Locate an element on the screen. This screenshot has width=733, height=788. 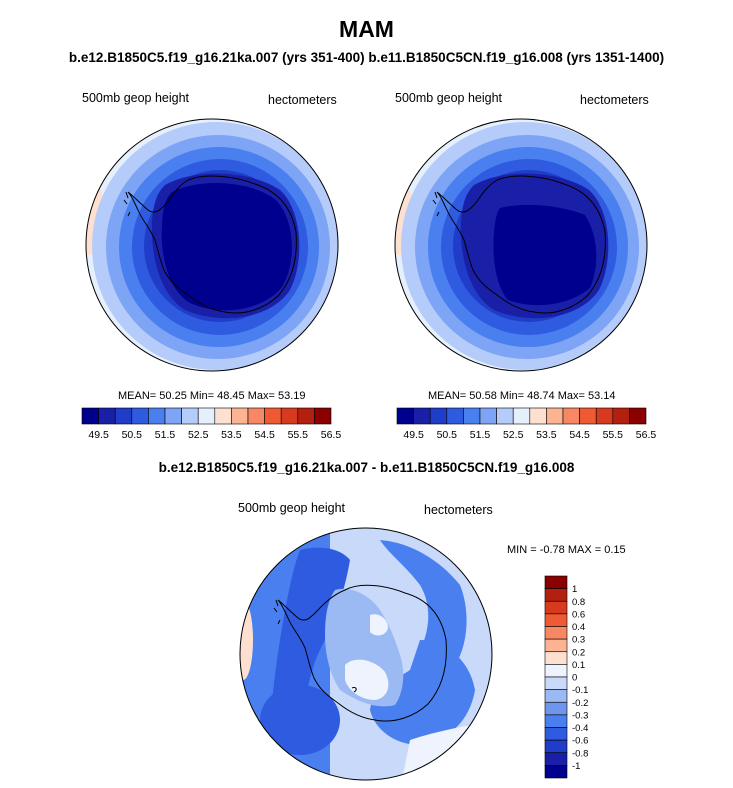
panel-1-colorbar-tick-label: 52.5 is located at coordinates (198, 435).